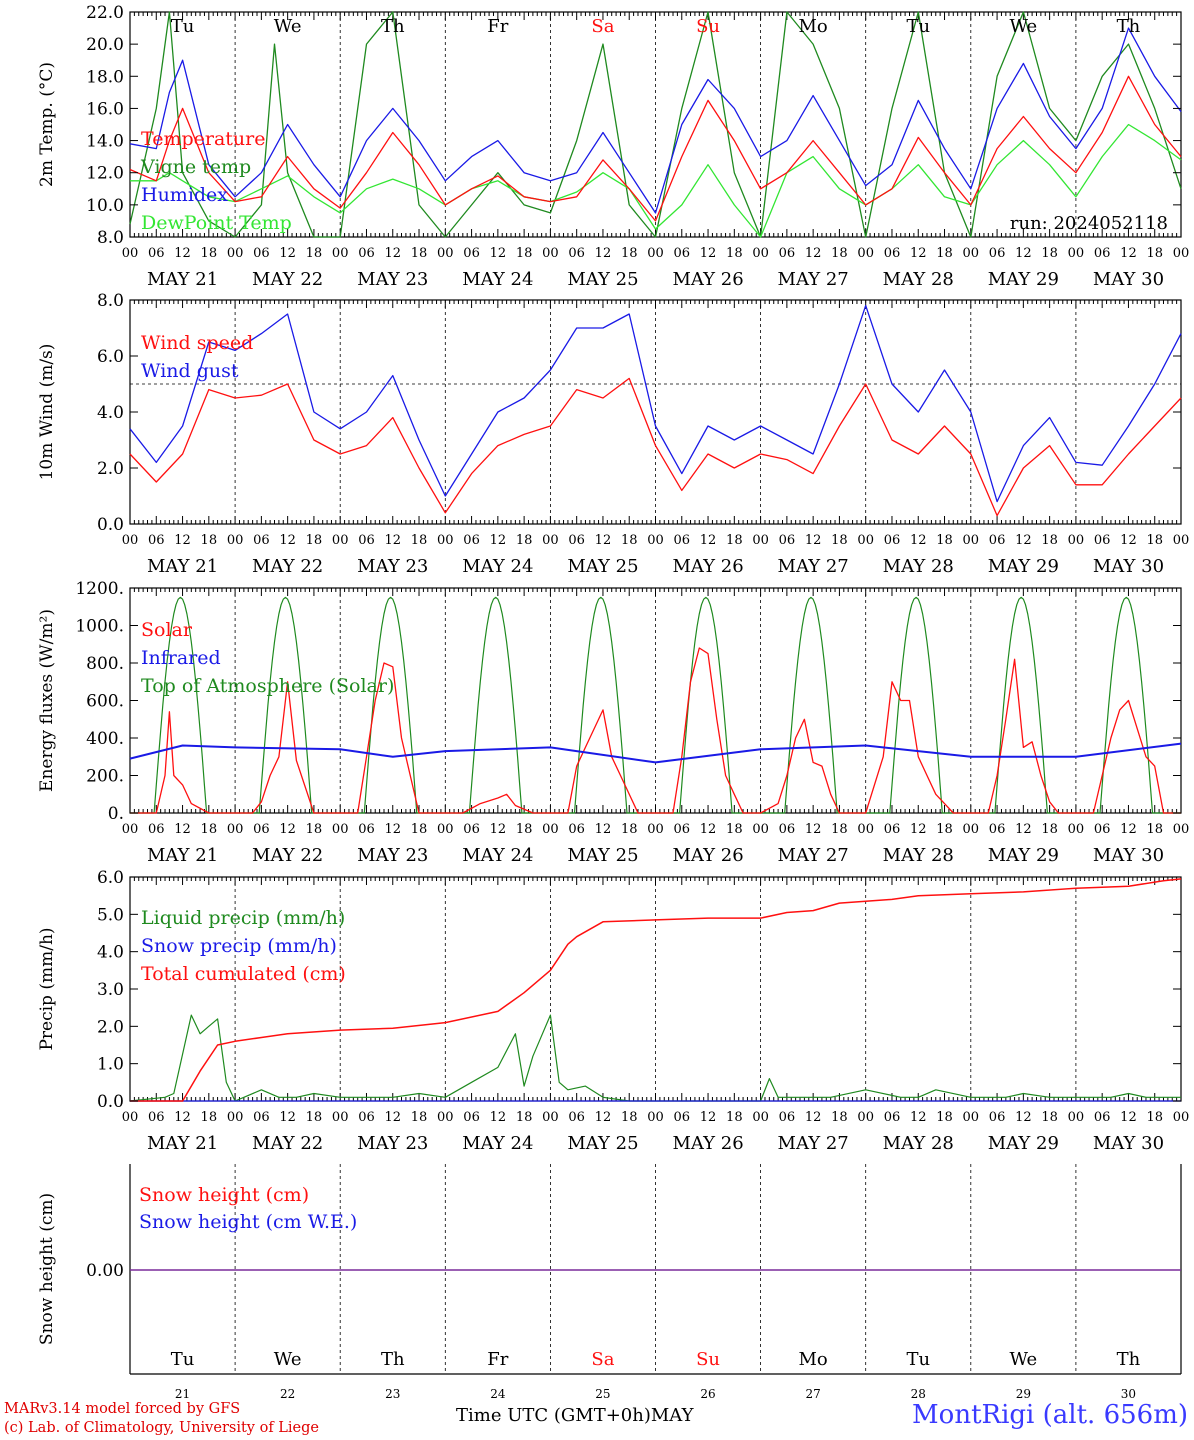 The image size is (1194, 1440). I want to click on y-tick-label: 10.0, so click(105, 206).